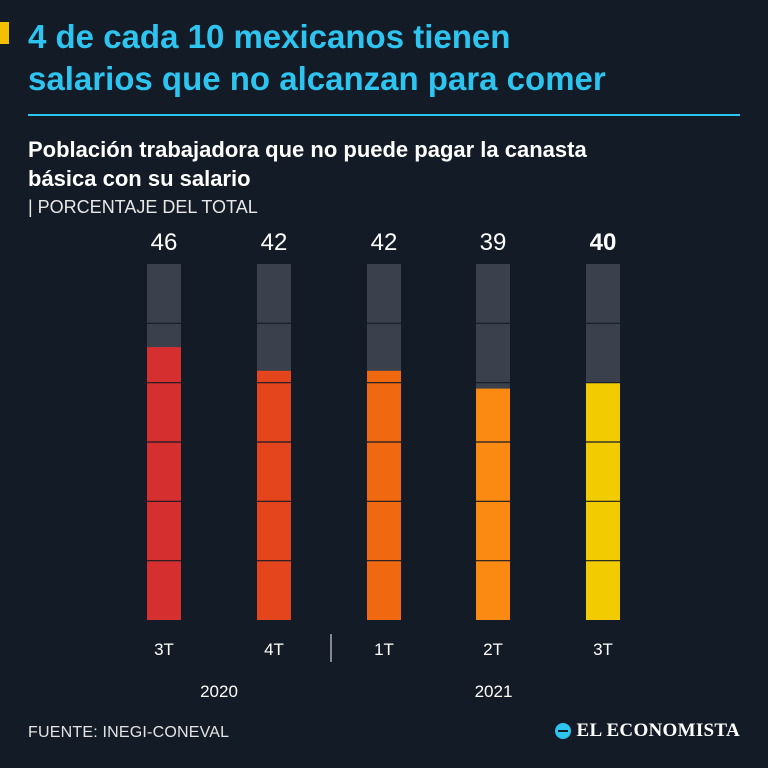  Describe the element at coordinates (219, 691) in the screenshot. I see `year-label: 2020` at that location.